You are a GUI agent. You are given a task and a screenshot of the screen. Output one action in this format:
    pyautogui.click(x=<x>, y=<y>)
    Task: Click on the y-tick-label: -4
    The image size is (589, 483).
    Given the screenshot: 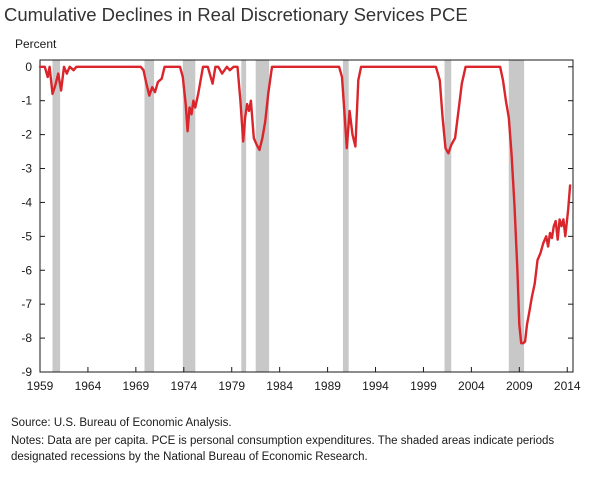 What is the action you would take?
    pyautogui.click(x=26, y=202)
    